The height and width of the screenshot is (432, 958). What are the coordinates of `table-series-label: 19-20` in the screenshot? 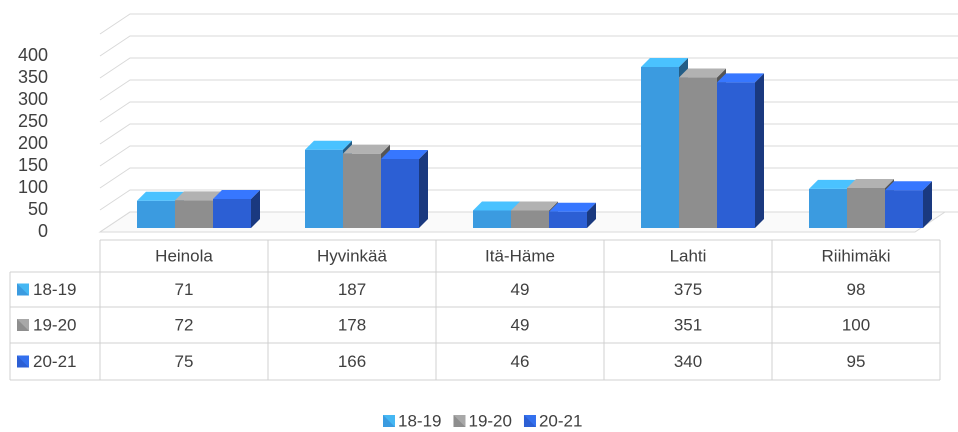 It's located at (54, 324).